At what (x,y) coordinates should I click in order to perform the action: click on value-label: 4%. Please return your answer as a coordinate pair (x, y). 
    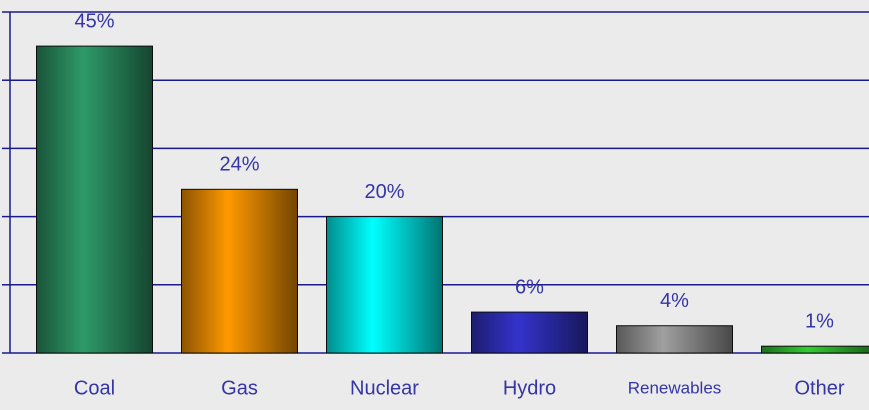
    Looking at the image, I should click on (674, 301).